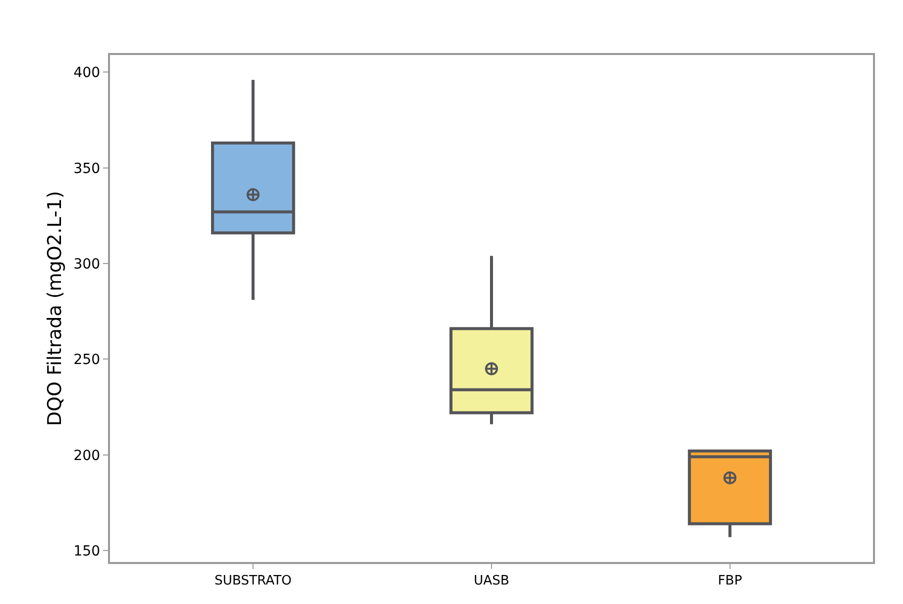 The width and height of the screenshot is (903, 604). Describe the element at coordinates (253, 581) in the screenshot. I see `x-tick-label: SUBSTRATO` at that location.